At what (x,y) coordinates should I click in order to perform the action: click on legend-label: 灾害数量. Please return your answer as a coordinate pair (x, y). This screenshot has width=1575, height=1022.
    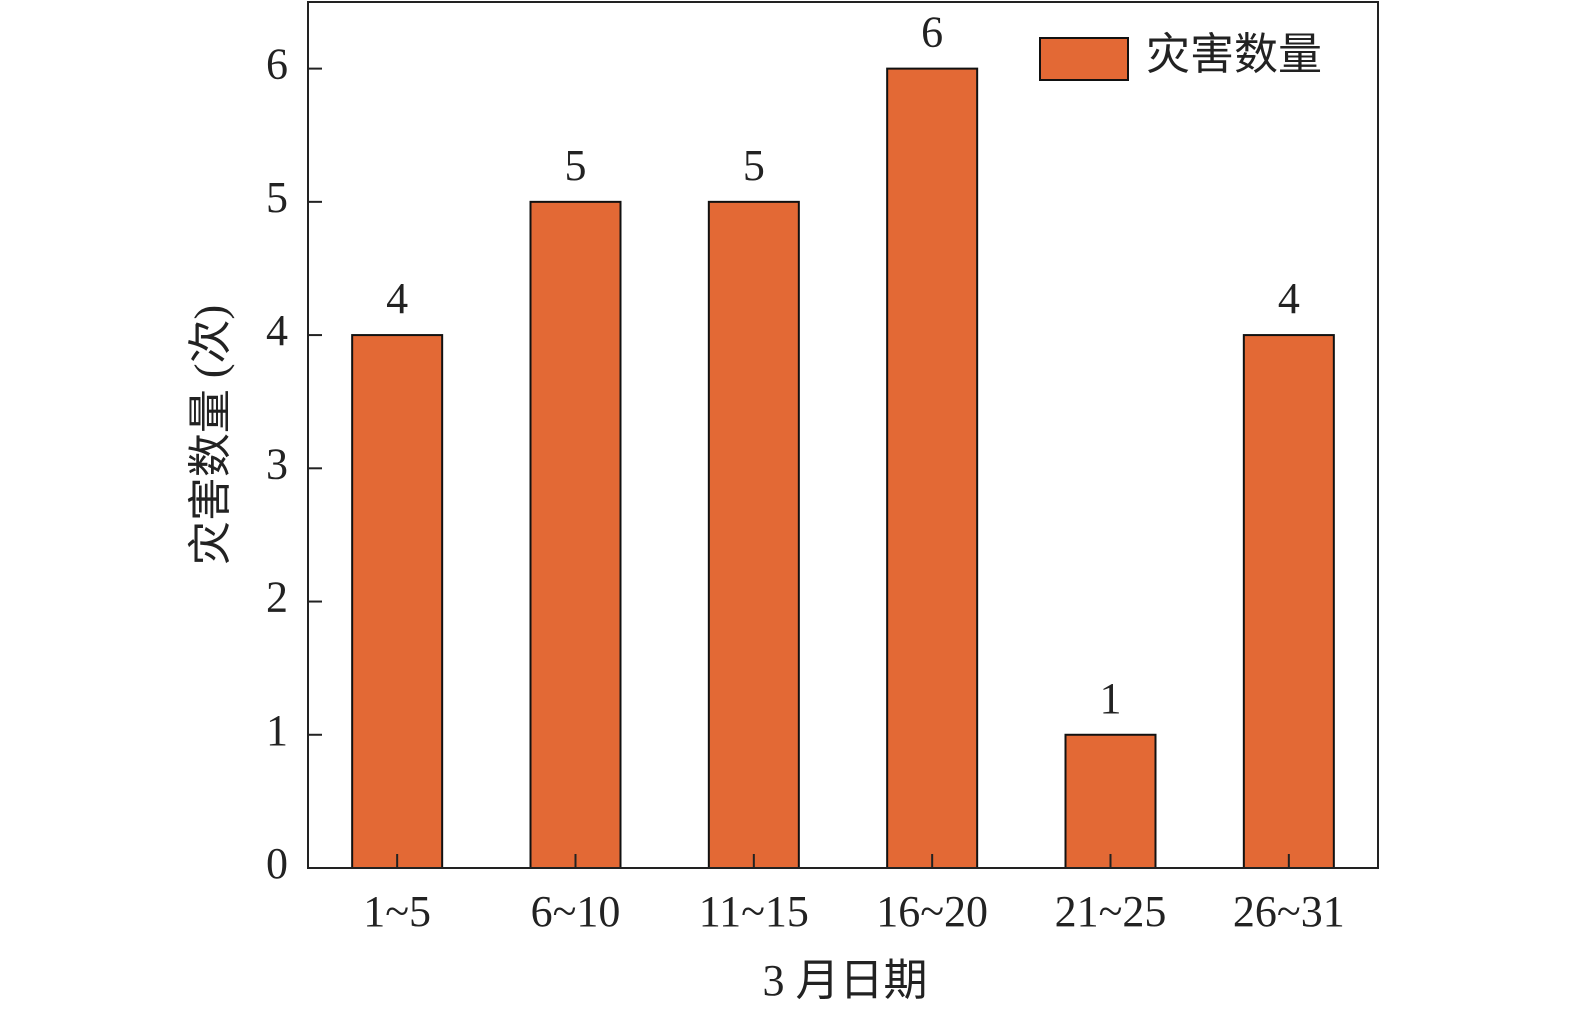
    Looking at the image, I should click on (1234, 54).